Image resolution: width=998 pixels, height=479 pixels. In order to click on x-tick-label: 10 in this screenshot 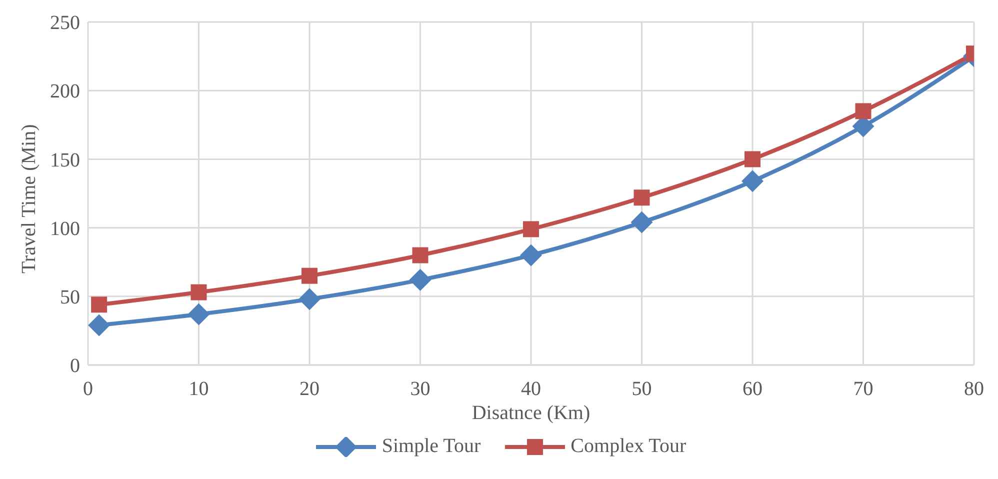, I will do `click(198, 389)`.